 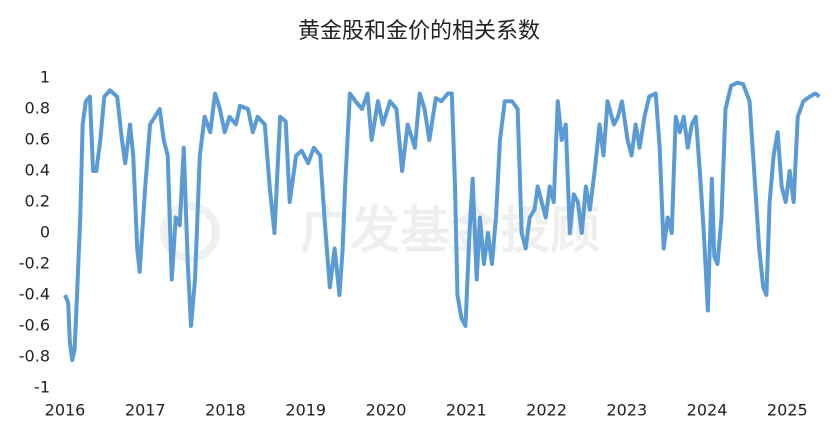 What do you see at coordinates (65, 410) in the screenshot?
I see `x-tick-label: 2016` at bounding box center [65, 410].